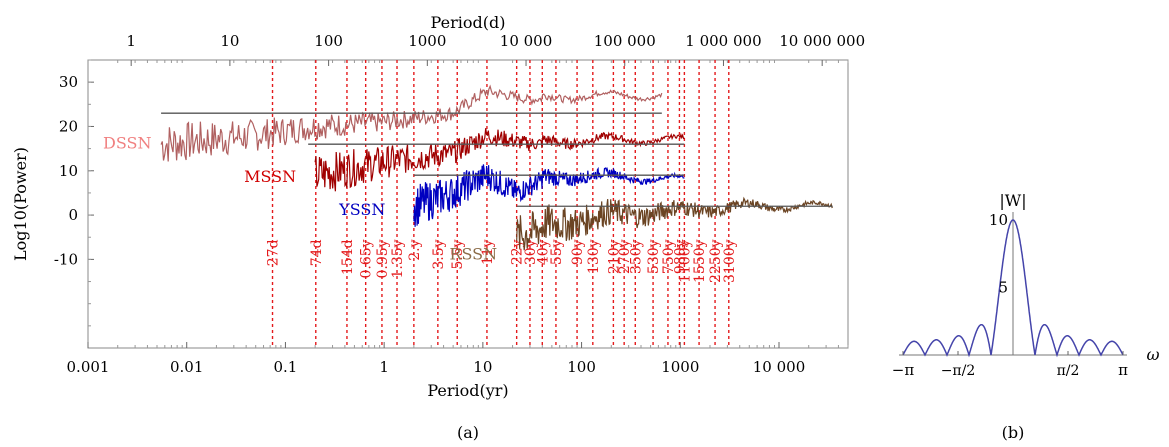 The height and width of the screenshot is (447, 1169). Describe the element at coordinates (543, 252) in the screenshot. I see `period-label: 40y` at that location.